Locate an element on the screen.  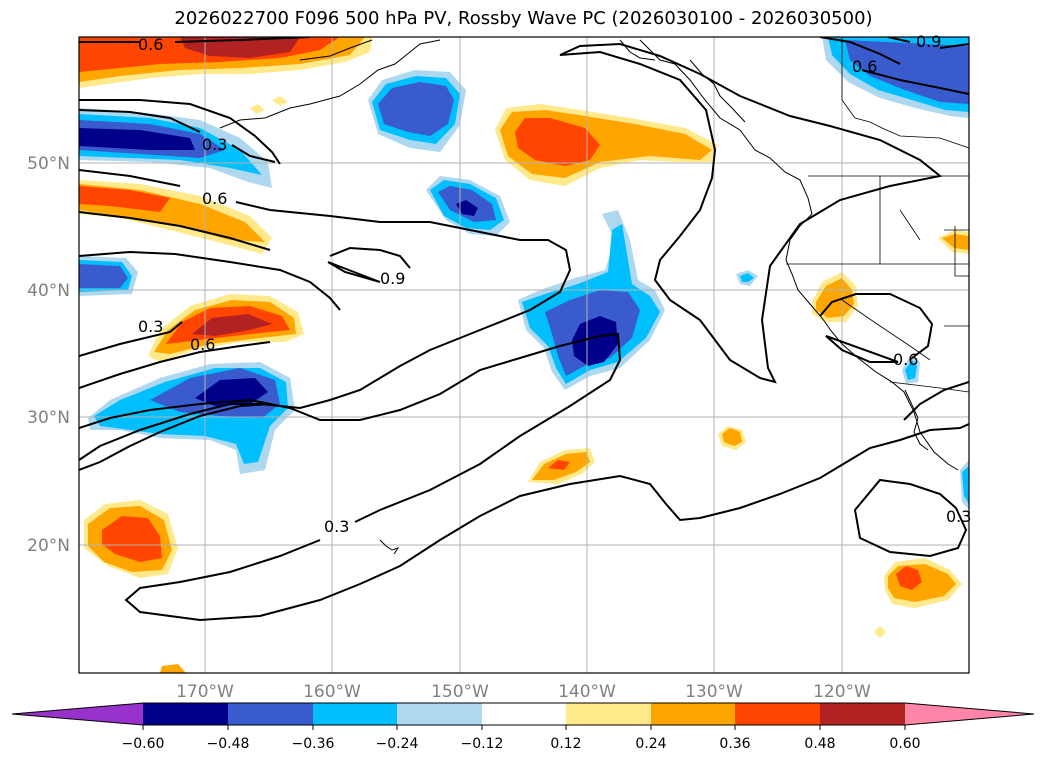
colorbar-tick-label: 0.60 is located at coordinates (904, 744).